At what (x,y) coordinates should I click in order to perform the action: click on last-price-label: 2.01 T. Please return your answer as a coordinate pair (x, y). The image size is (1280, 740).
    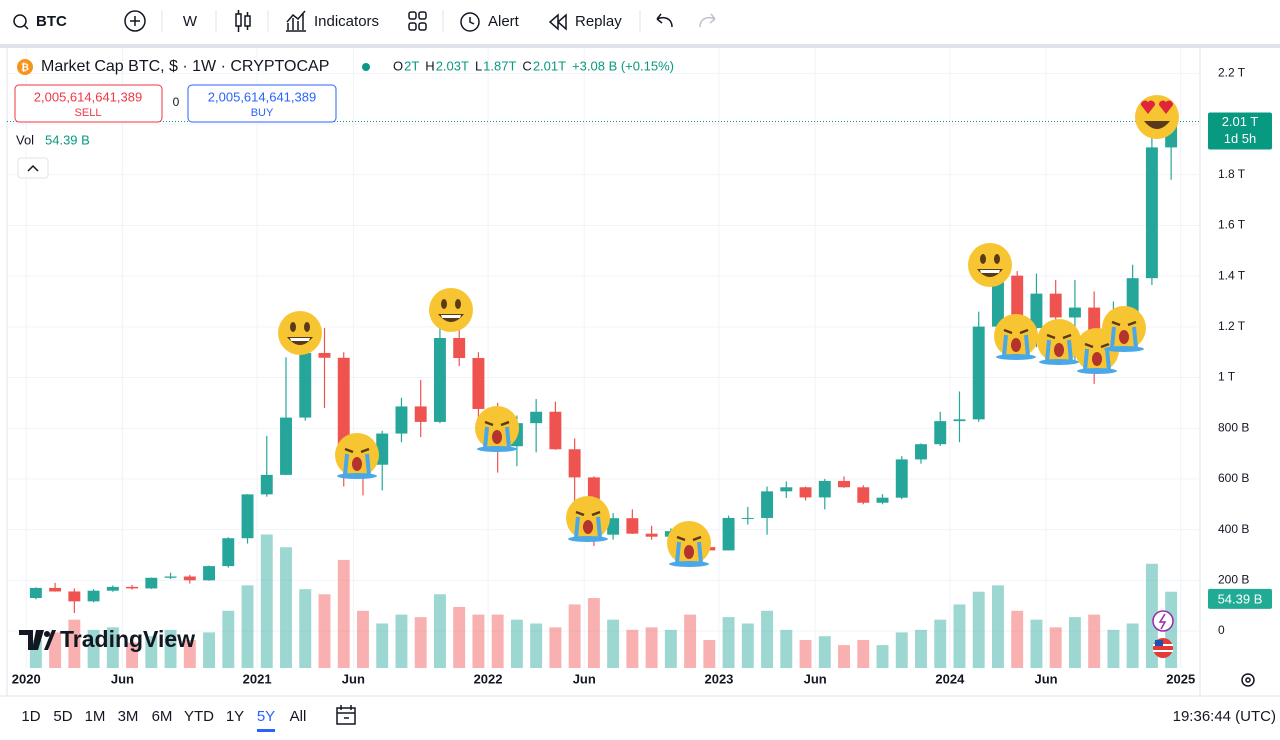
    Looking at the image, I should click on (1240, 121).